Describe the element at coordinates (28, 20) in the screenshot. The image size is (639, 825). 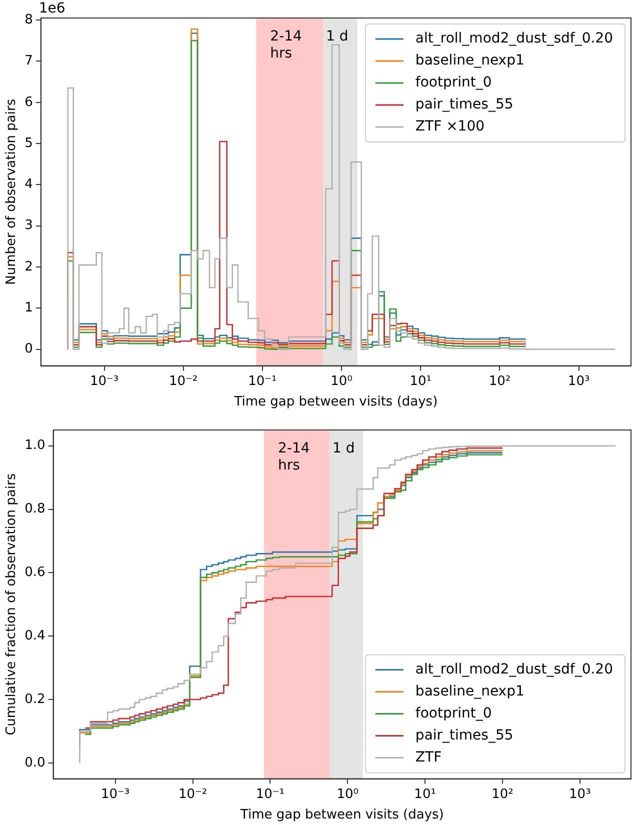
I see `y-tick-label: 8` at that location.